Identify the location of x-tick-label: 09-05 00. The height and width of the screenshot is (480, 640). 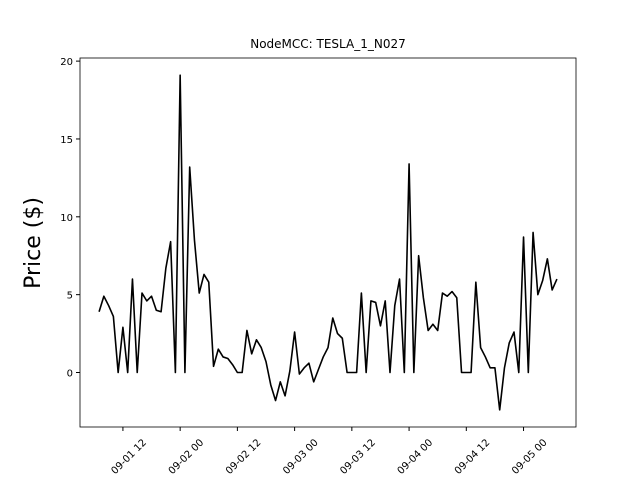
(530, 457).